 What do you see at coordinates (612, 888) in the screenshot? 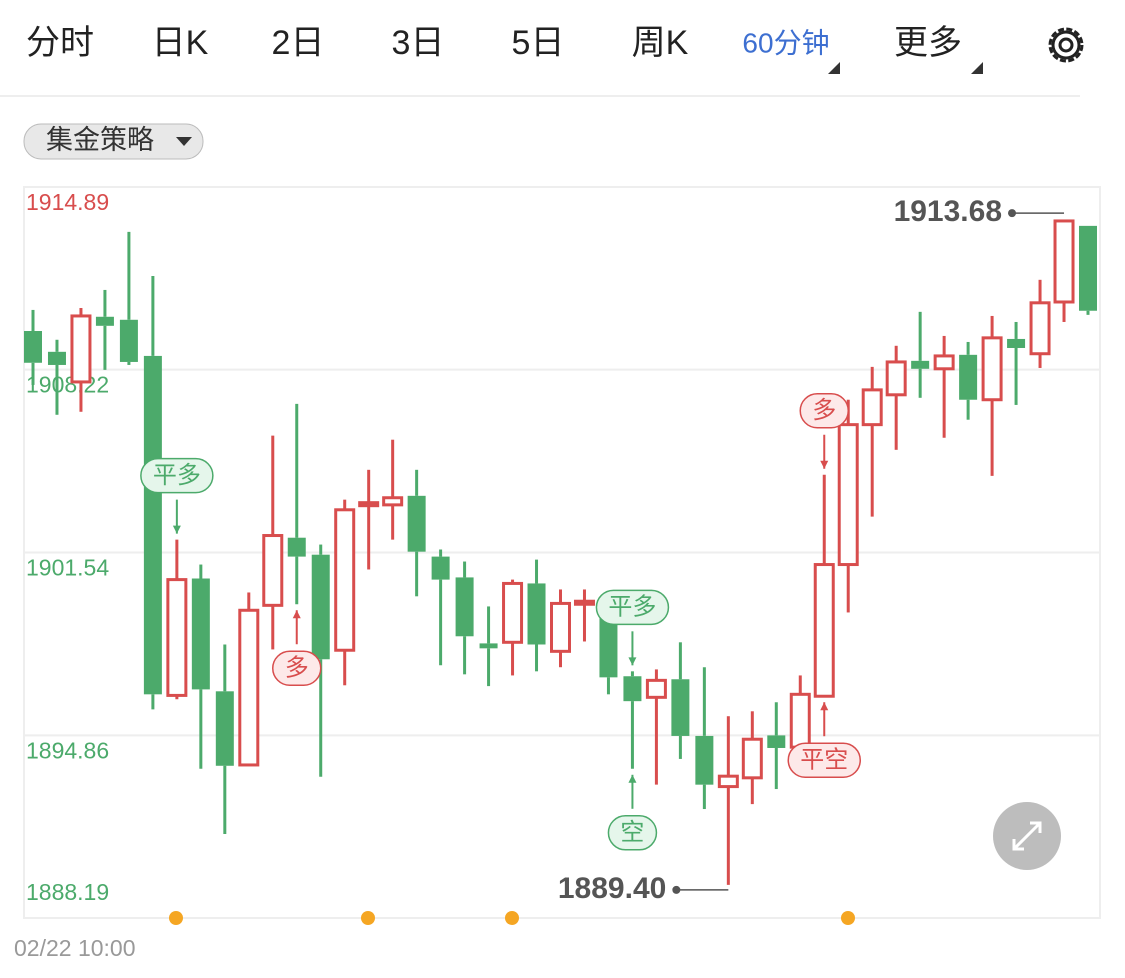
I see `extreme-label: 1889.40` at bounding box center [612, 888].